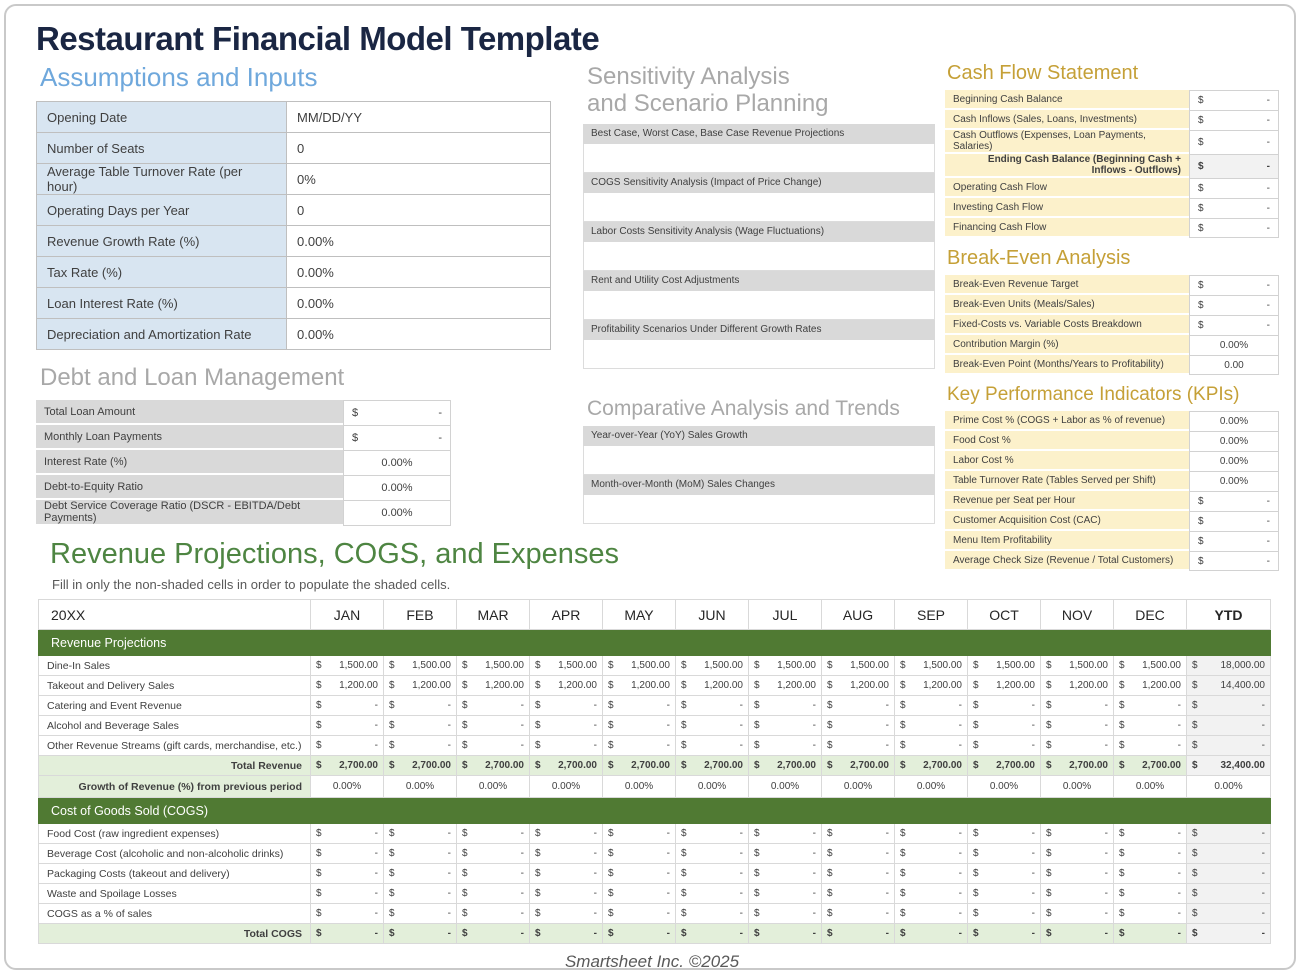 Image resolution: width=1300 pixels, height=974 pixels. I want to click on break-even-value-cell: 0.00, so click(1234, 365).